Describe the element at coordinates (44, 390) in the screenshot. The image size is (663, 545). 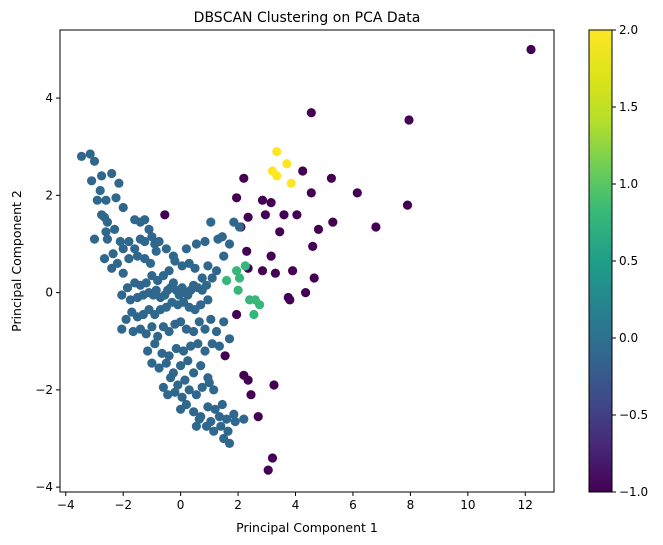
I see `y-tick-label: −2` at that location.